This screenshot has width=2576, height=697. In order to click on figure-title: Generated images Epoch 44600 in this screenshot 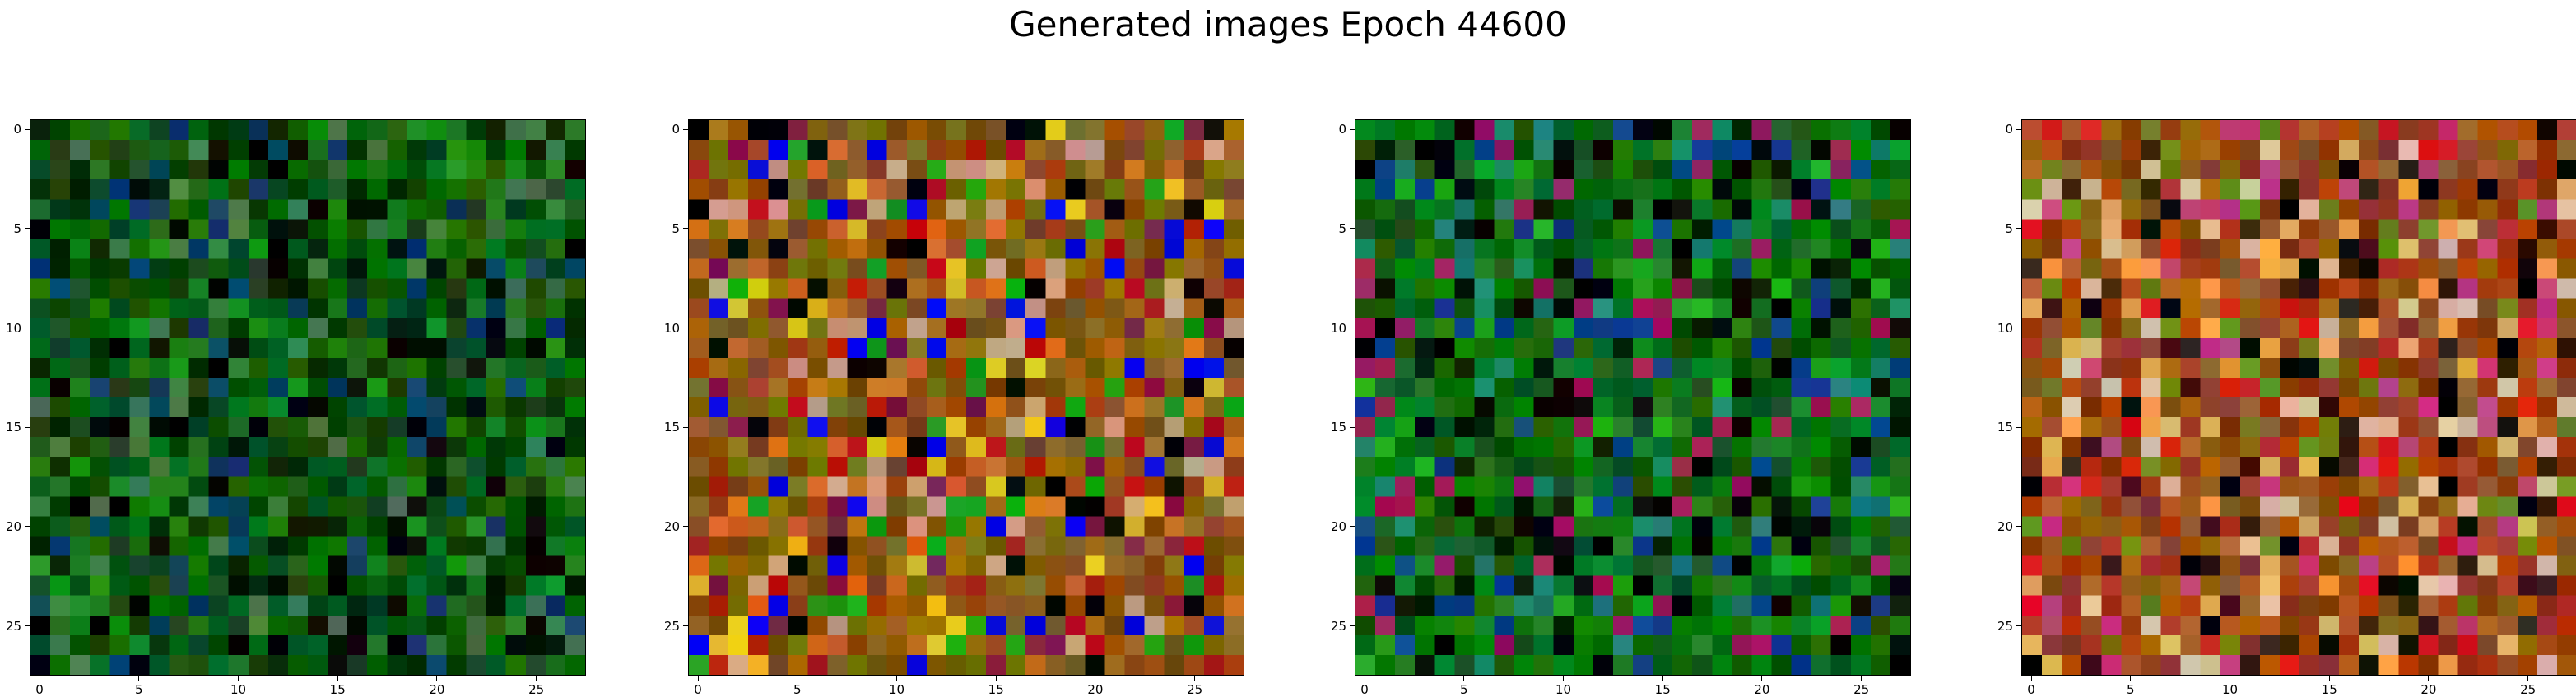, I will do `click(1288, 24)`.